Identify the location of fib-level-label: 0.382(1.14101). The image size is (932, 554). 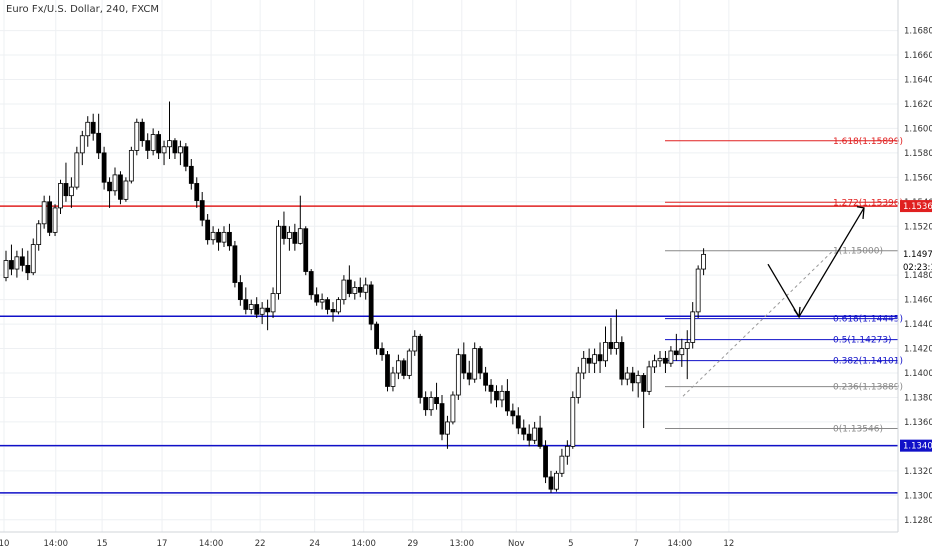
(868, 362).